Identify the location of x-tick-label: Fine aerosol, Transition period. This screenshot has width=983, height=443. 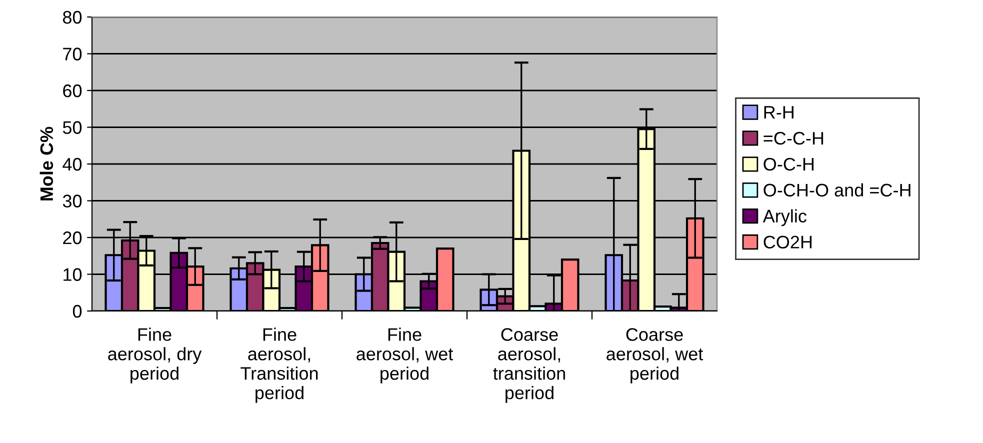
(279, 365).